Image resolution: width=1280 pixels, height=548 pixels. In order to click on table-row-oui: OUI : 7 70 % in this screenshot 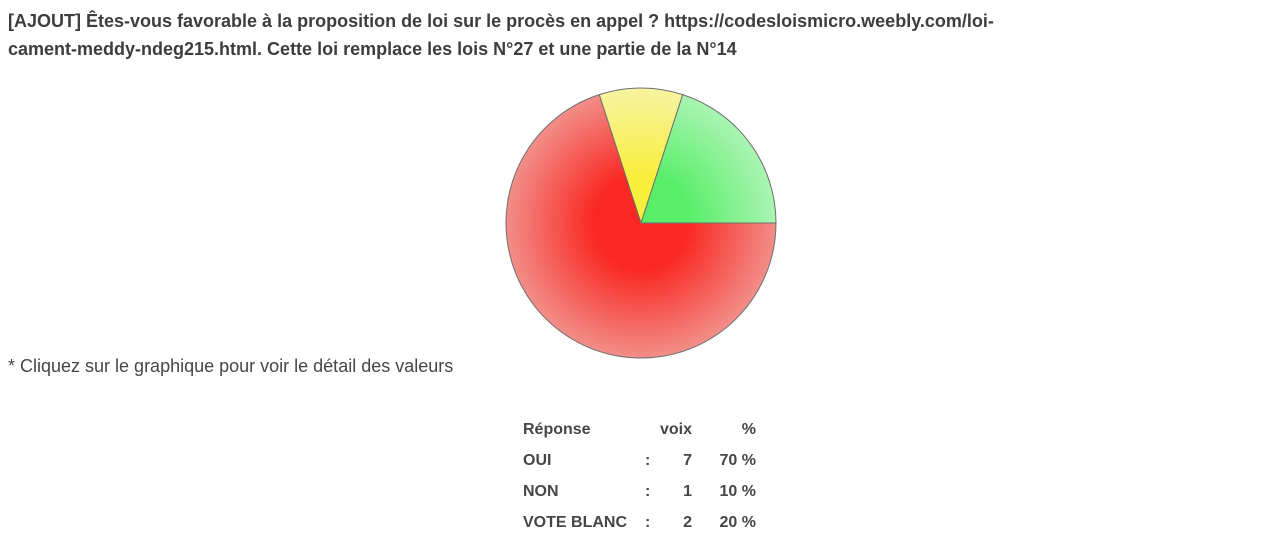, I will do `click(639, 460)`.